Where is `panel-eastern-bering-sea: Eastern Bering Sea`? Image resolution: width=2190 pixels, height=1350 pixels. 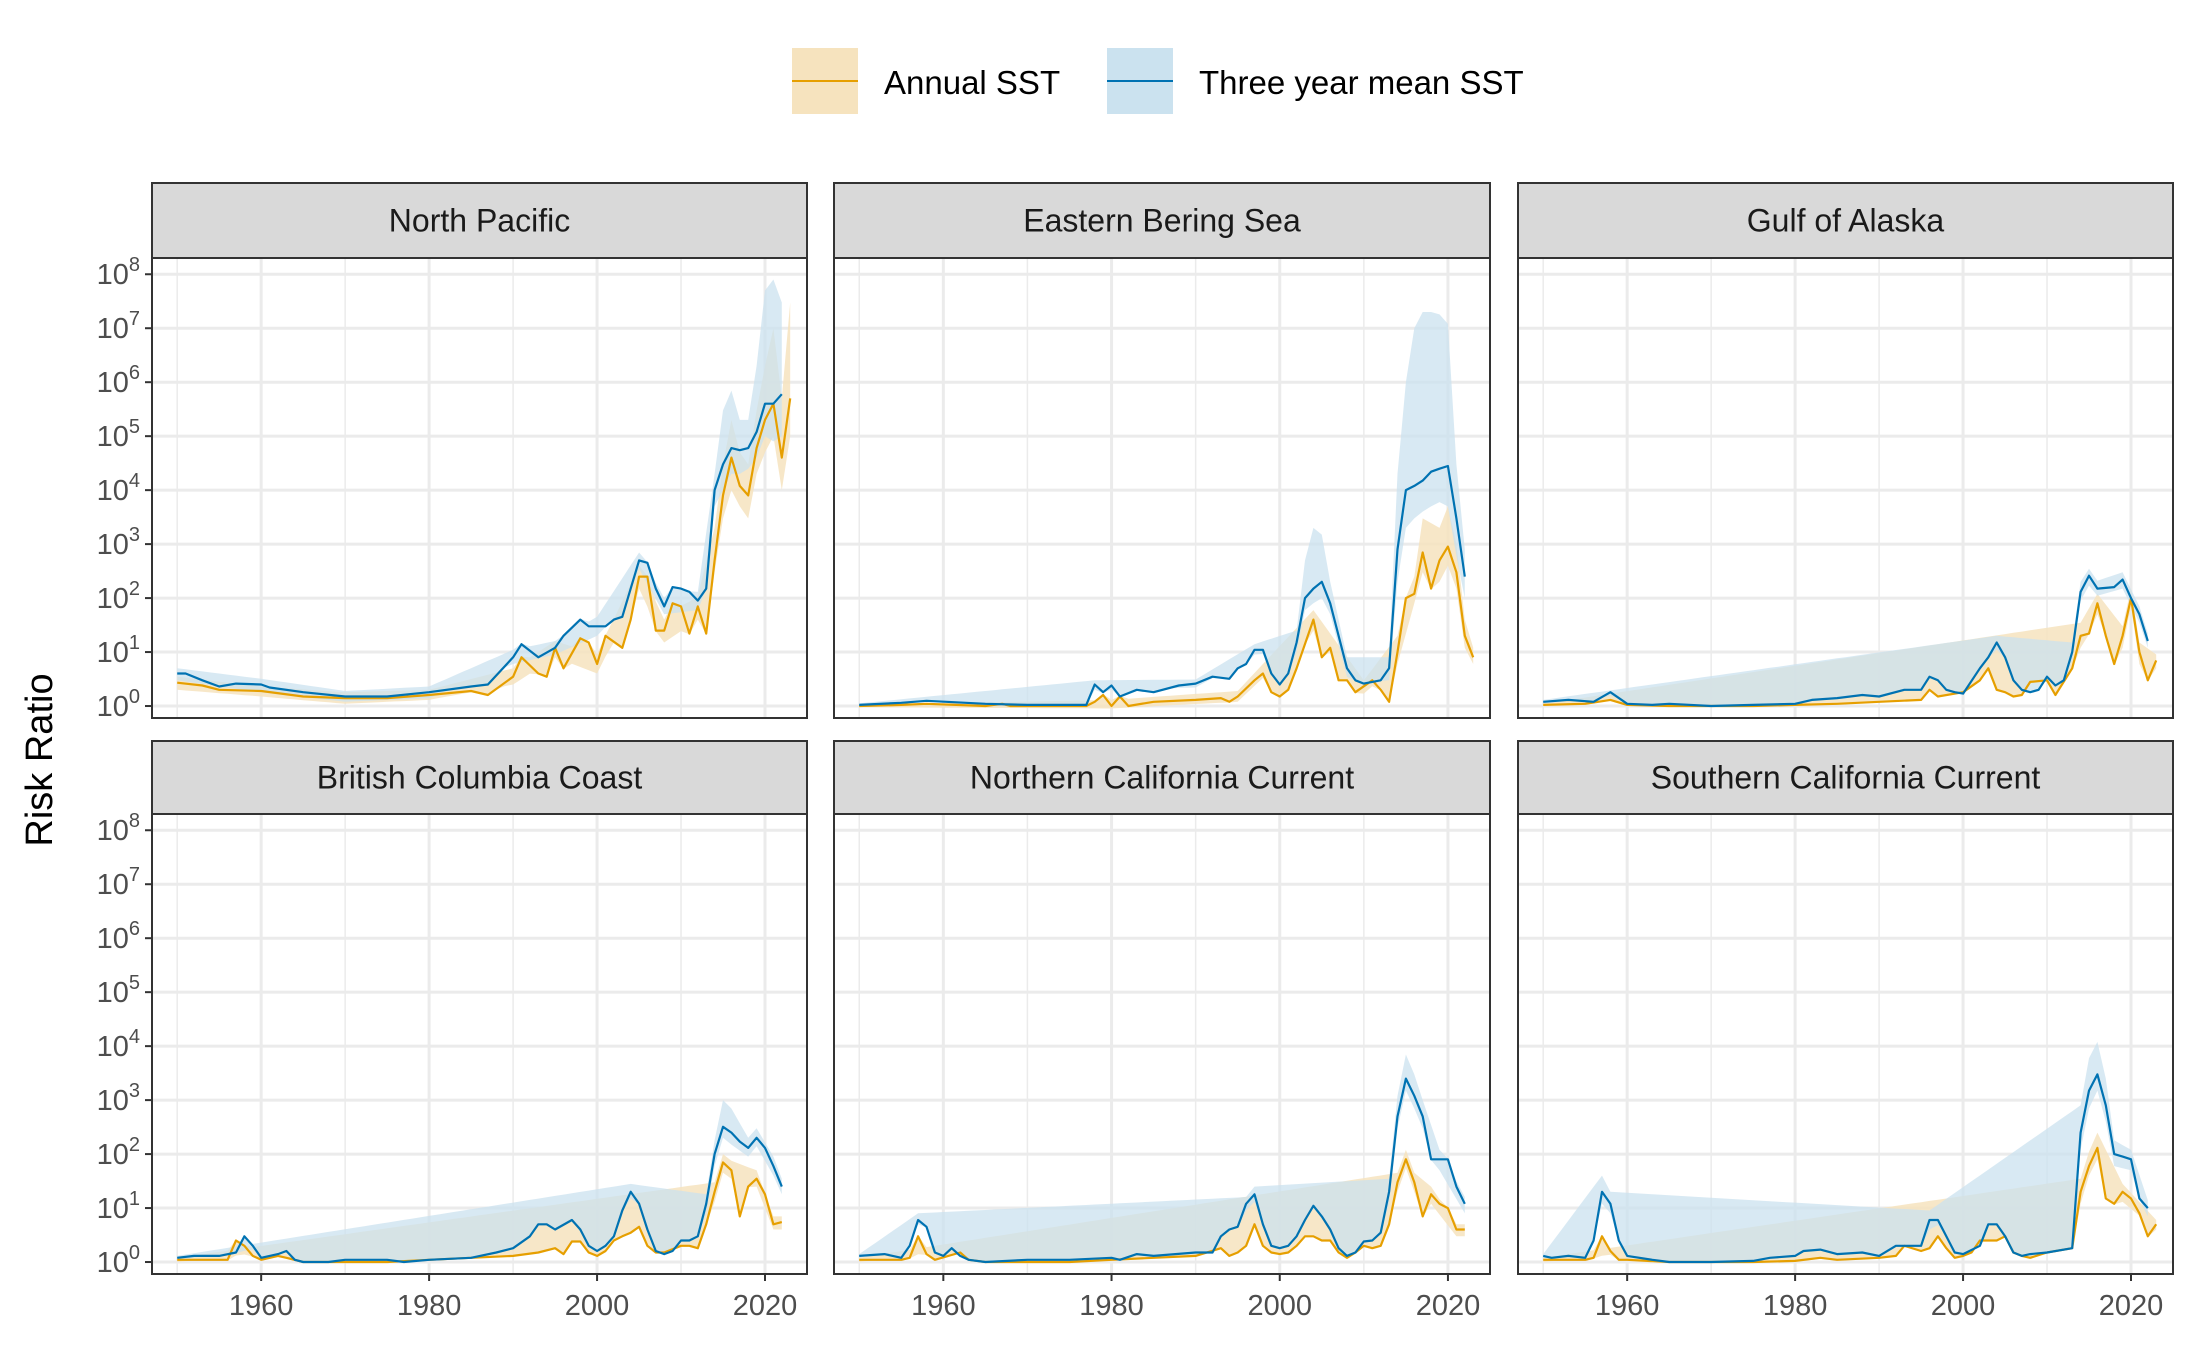 panel-eastern-bering-sea: Eastern Bering Sea is located at coordinates (1162, 450).